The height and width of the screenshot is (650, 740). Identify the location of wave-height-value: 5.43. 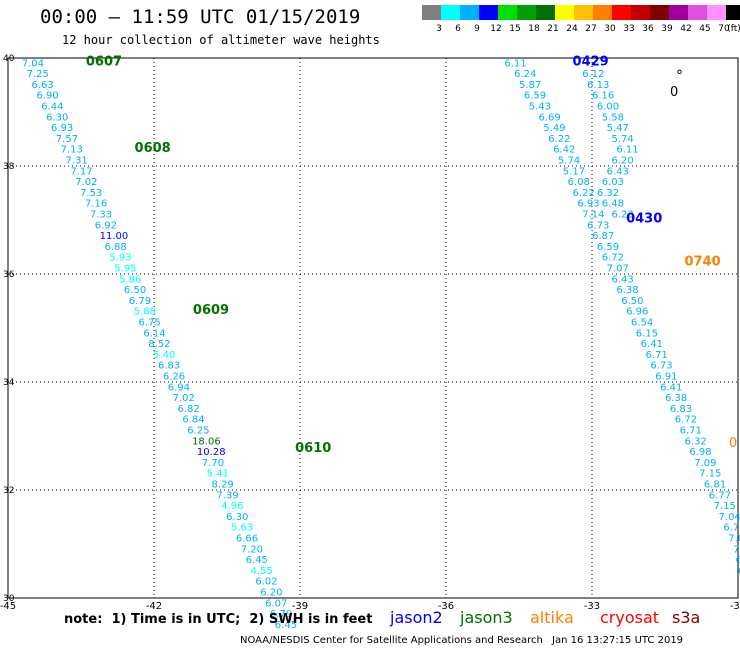
(540, 107).